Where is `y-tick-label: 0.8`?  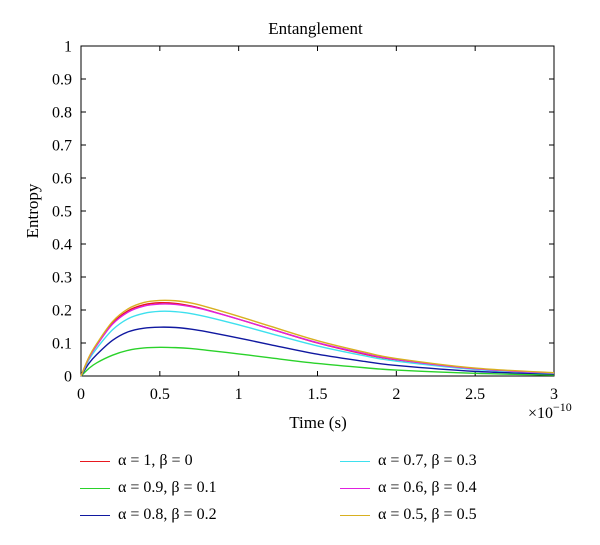 y-tick-label: 0.8 is located at coordinates (62, 113).